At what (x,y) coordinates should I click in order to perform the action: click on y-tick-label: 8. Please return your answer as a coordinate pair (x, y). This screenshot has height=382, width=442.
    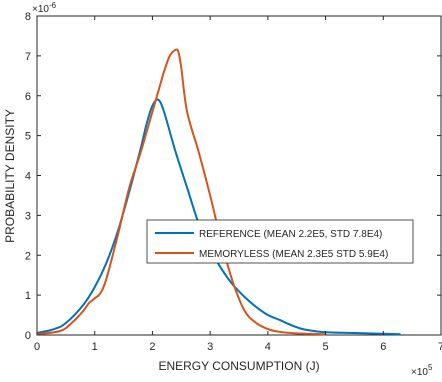
    Looking at the image, I should click on (28, 17).